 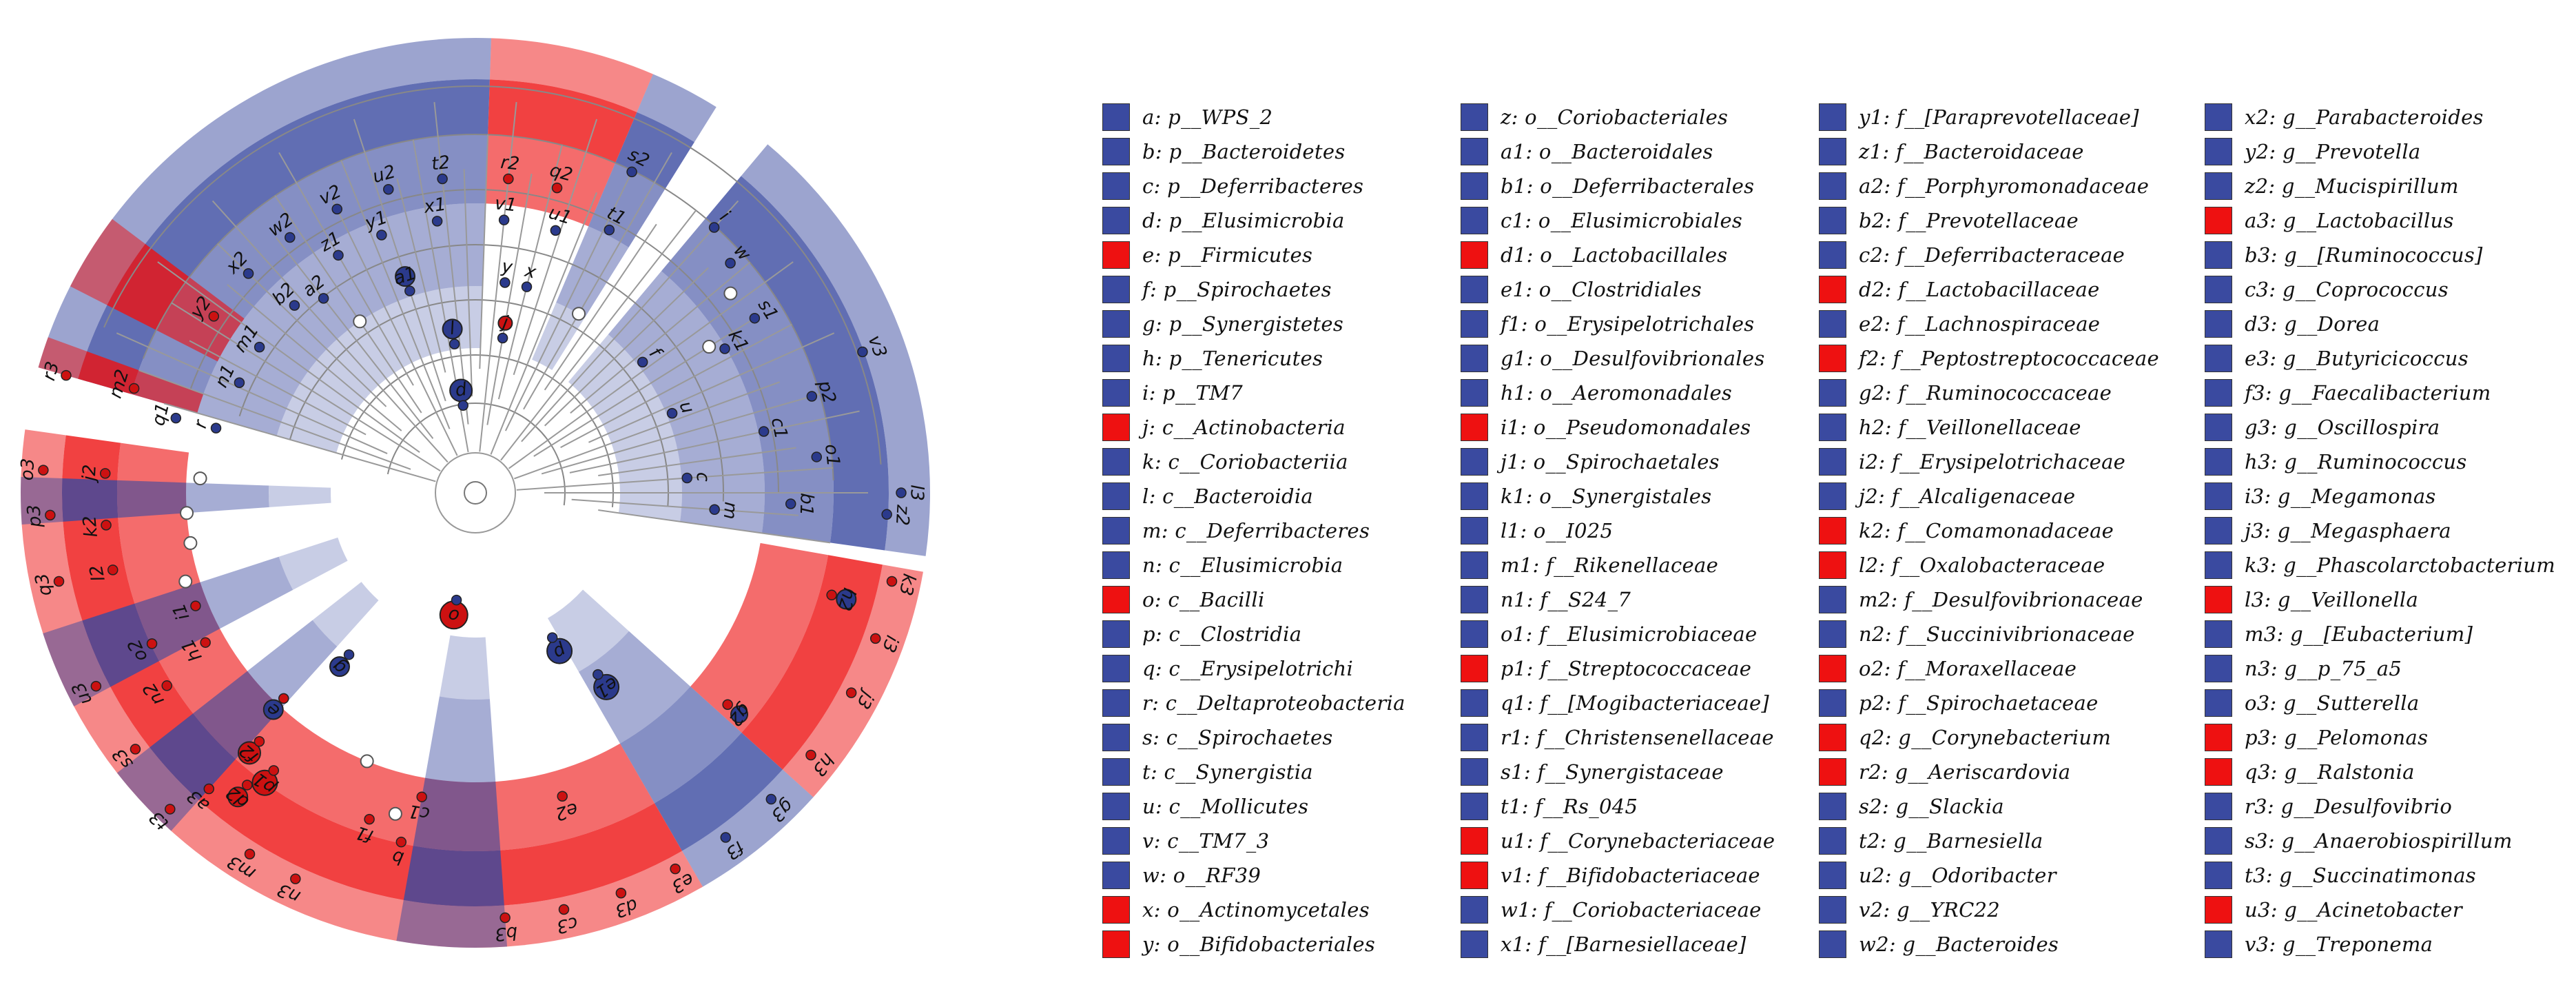 I want to click on legend-label: z2: g__Mucispirillum, so click(x=2352, y=186).